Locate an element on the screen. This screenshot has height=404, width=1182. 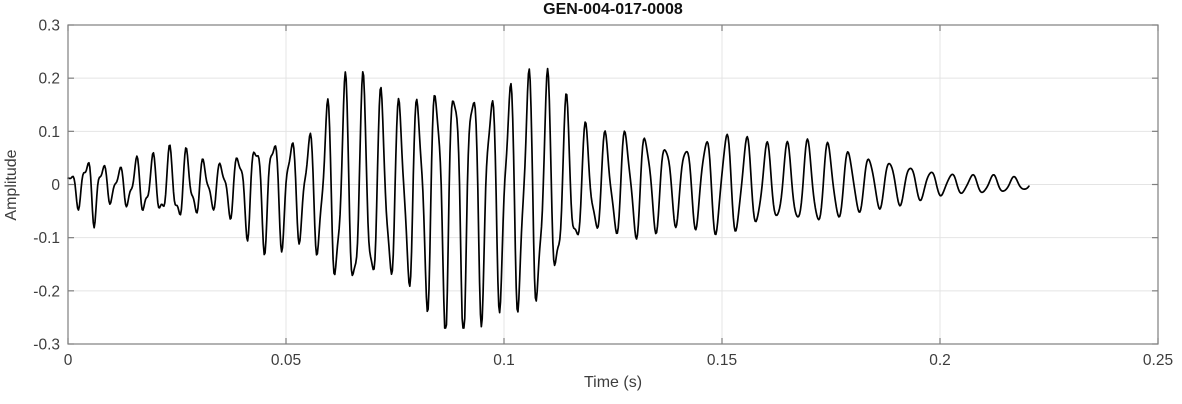
chart-title: GEN-004-017-0008 is located at coordinates (613, 9).